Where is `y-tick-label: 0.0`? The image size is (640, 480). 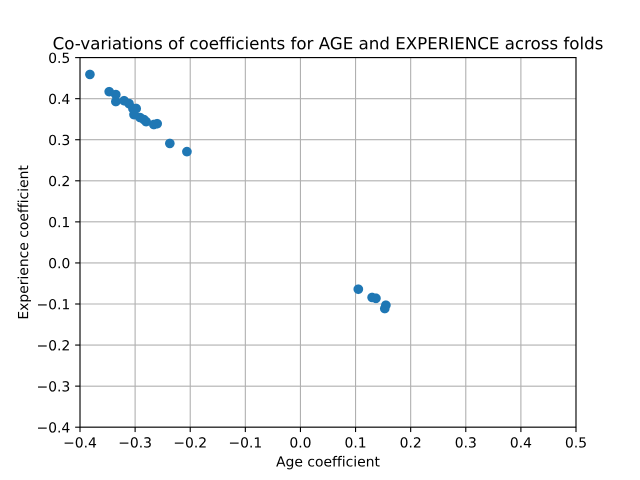 y-tick-label: 0.0 is located at coordinates (59, 263).